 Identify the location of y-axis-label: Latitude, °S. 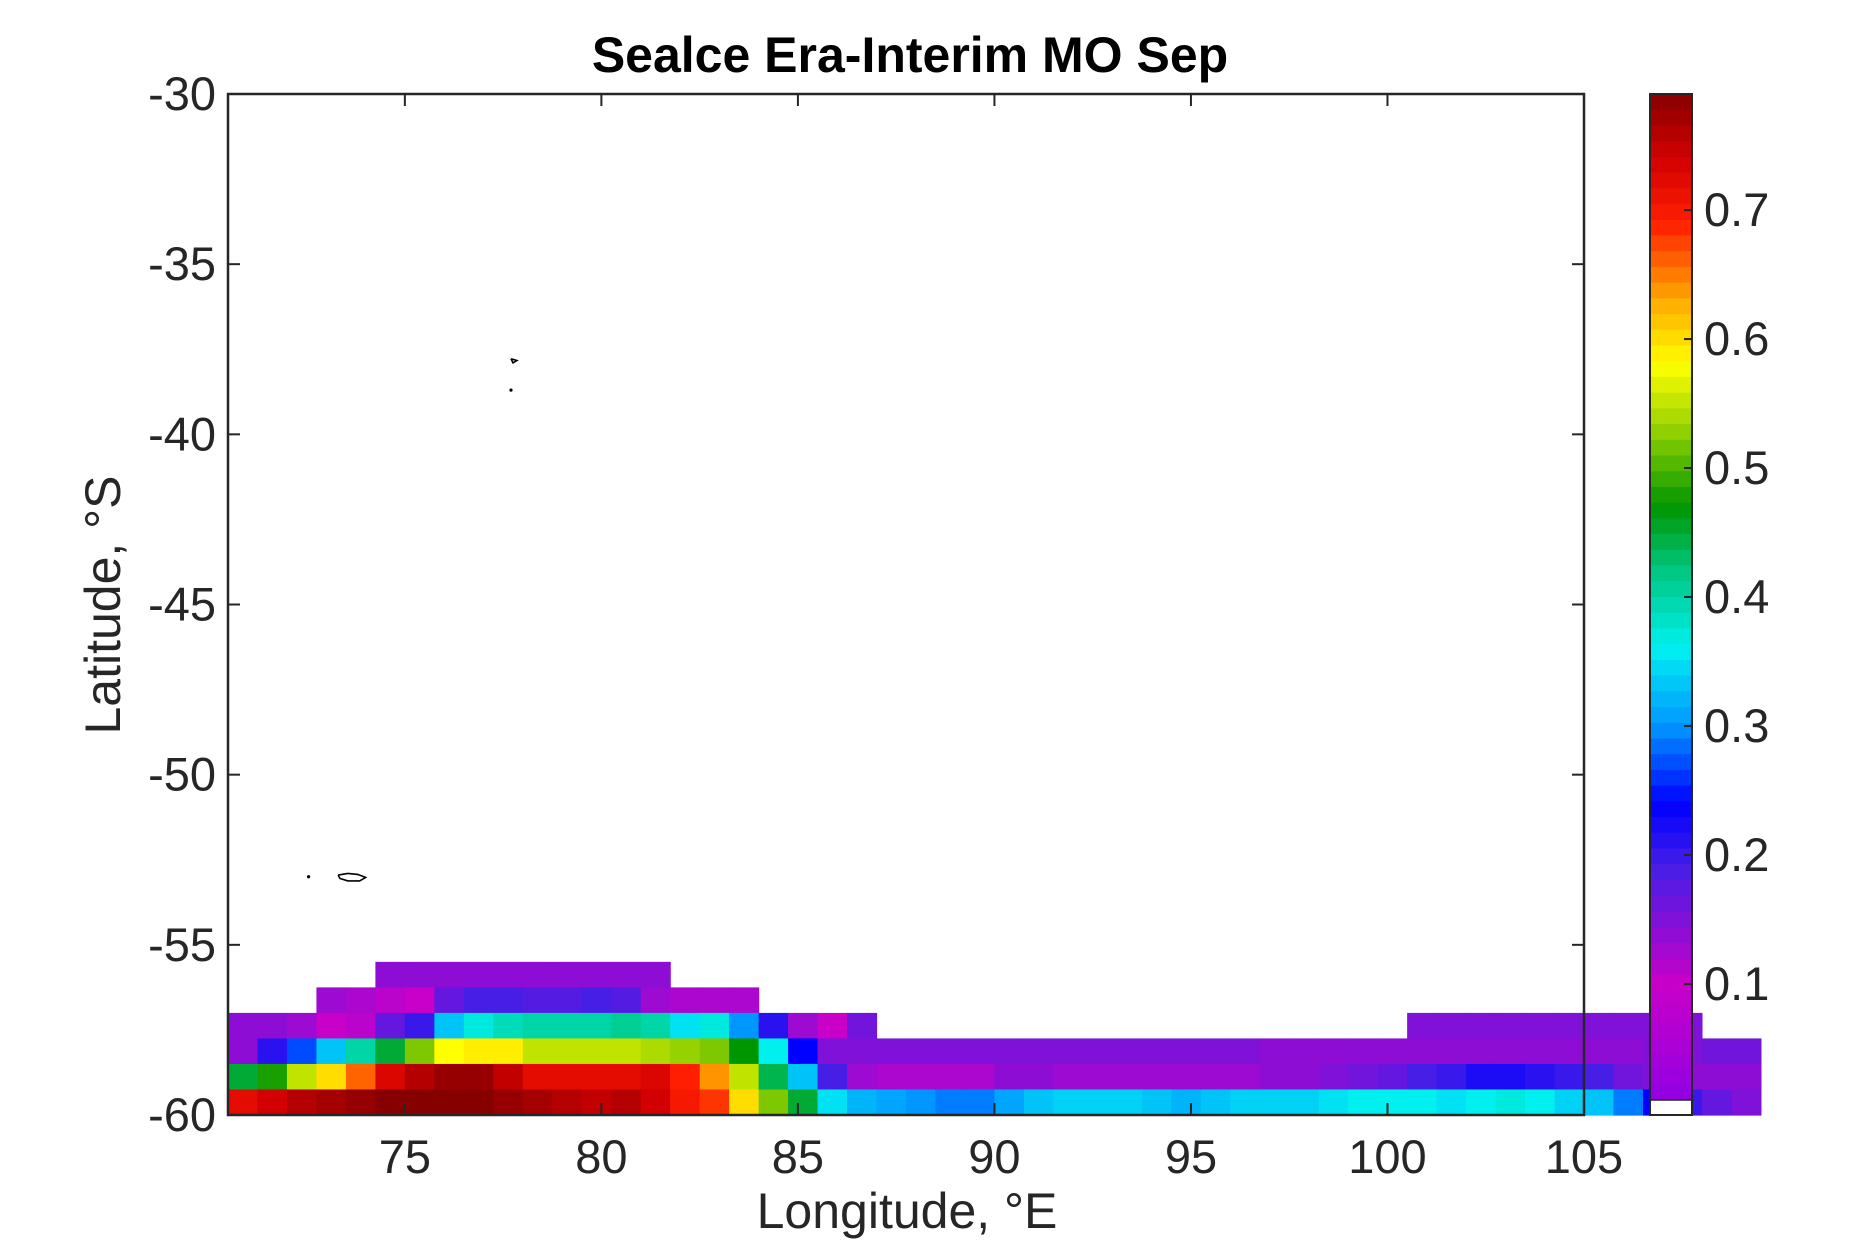
(103, 604).